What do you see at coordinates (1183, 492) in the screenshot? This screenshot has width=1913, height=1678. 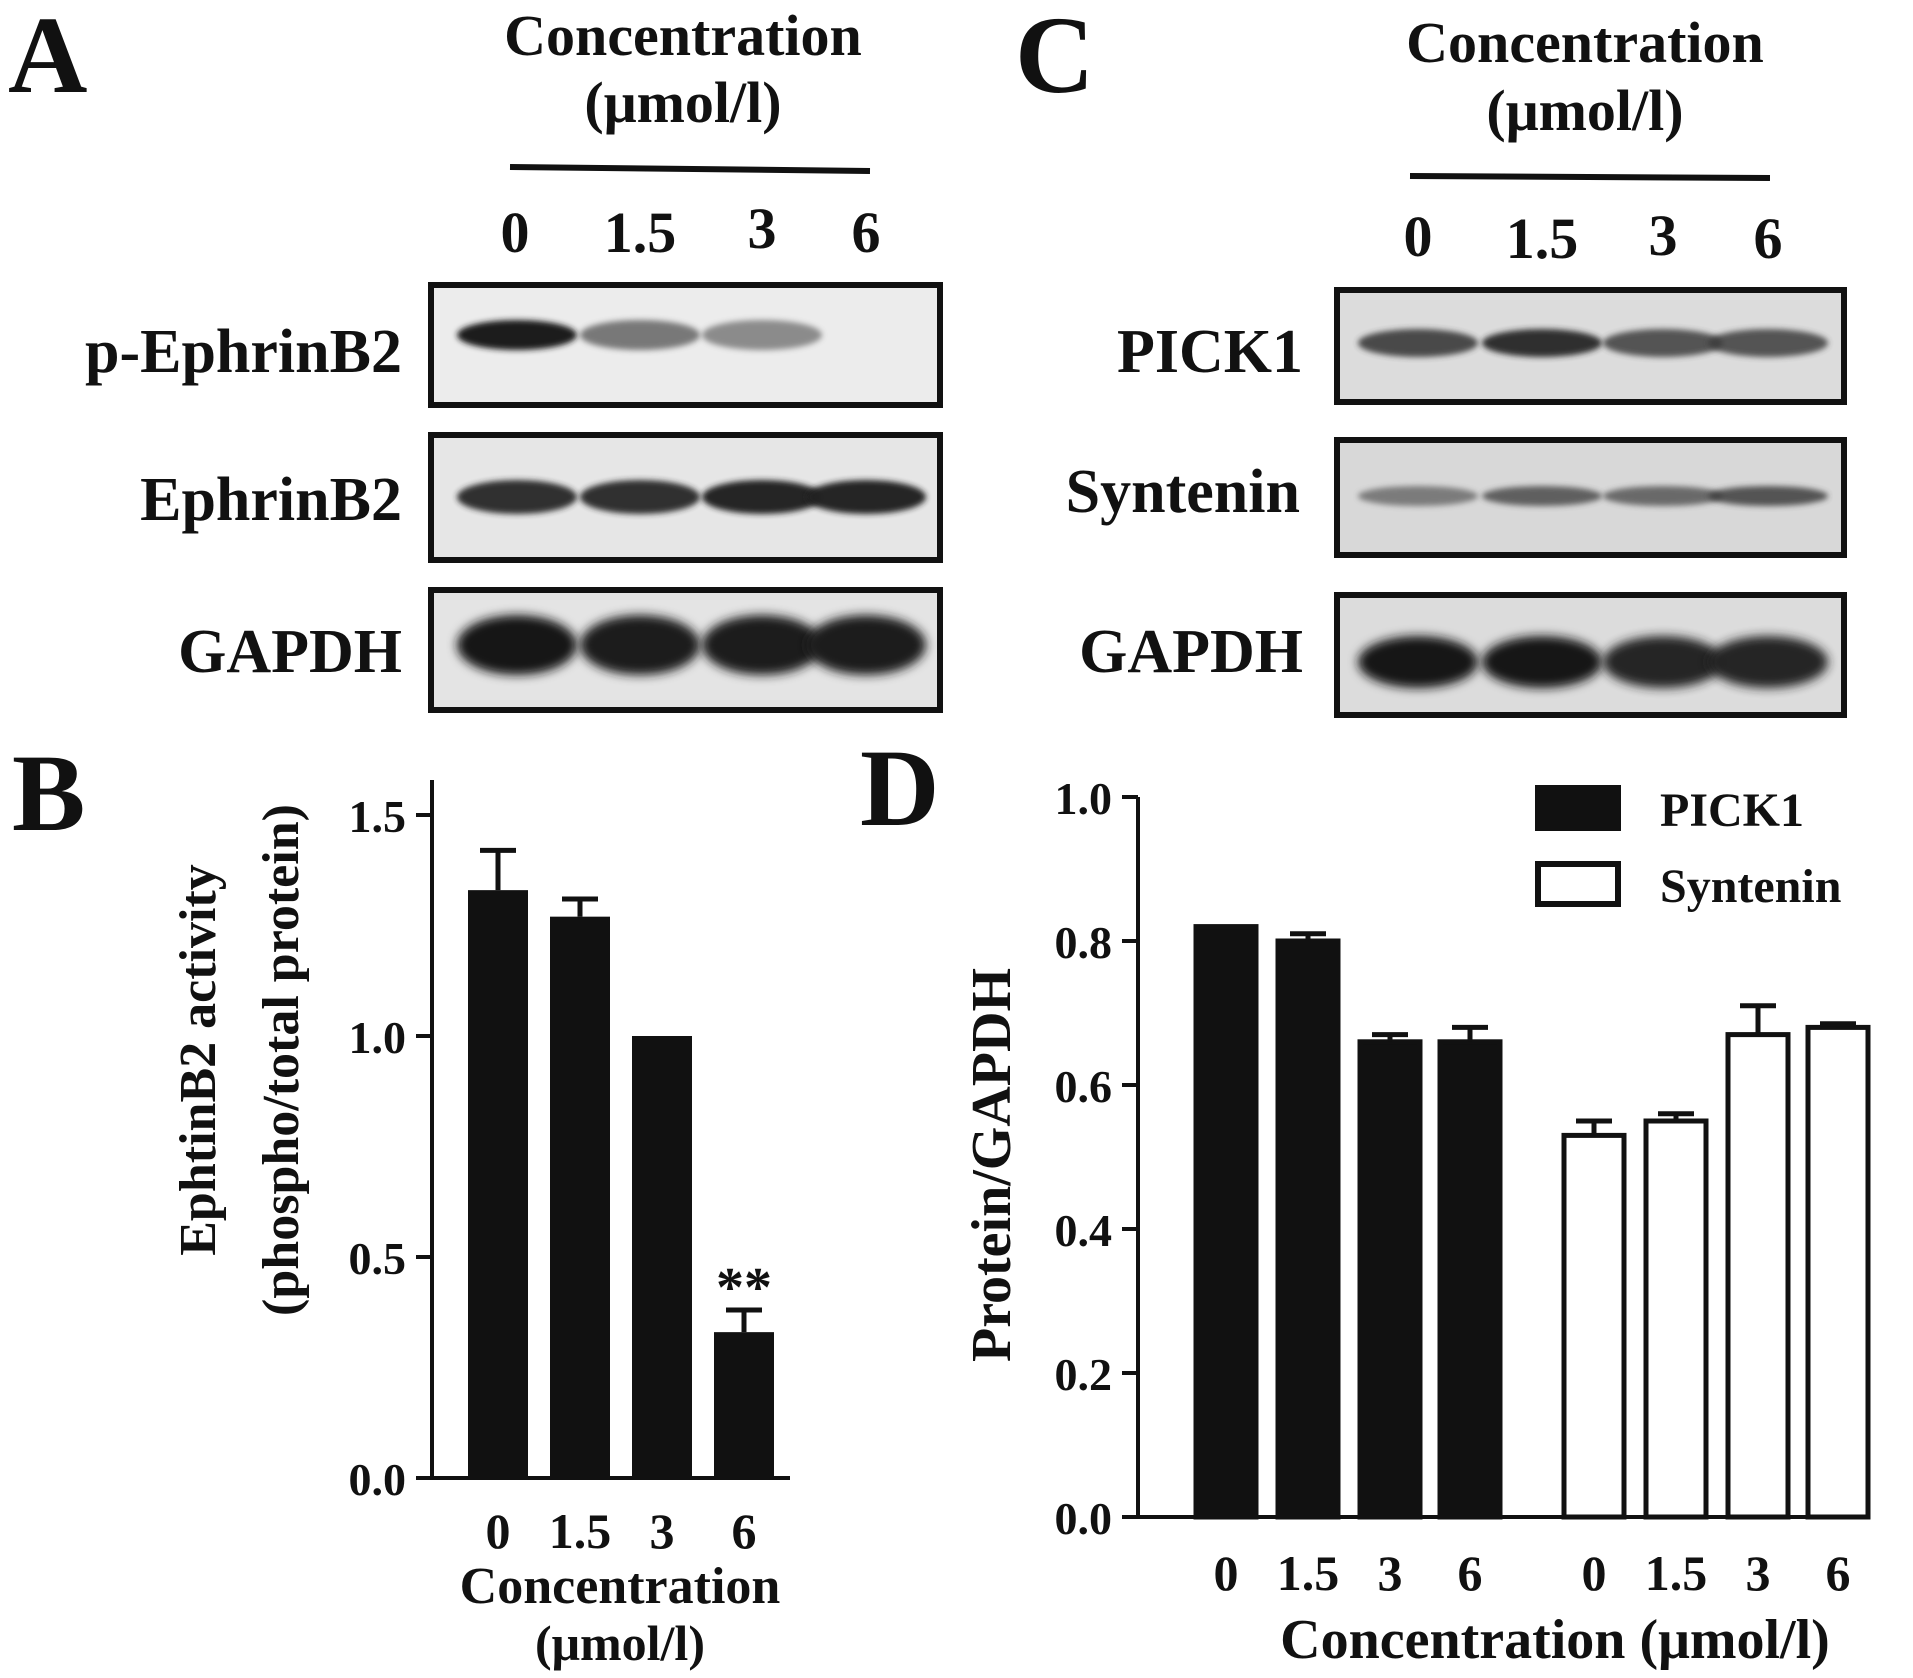 I see `blot-label-syntenin: Syntenin` at bounding box center [1183, 492].